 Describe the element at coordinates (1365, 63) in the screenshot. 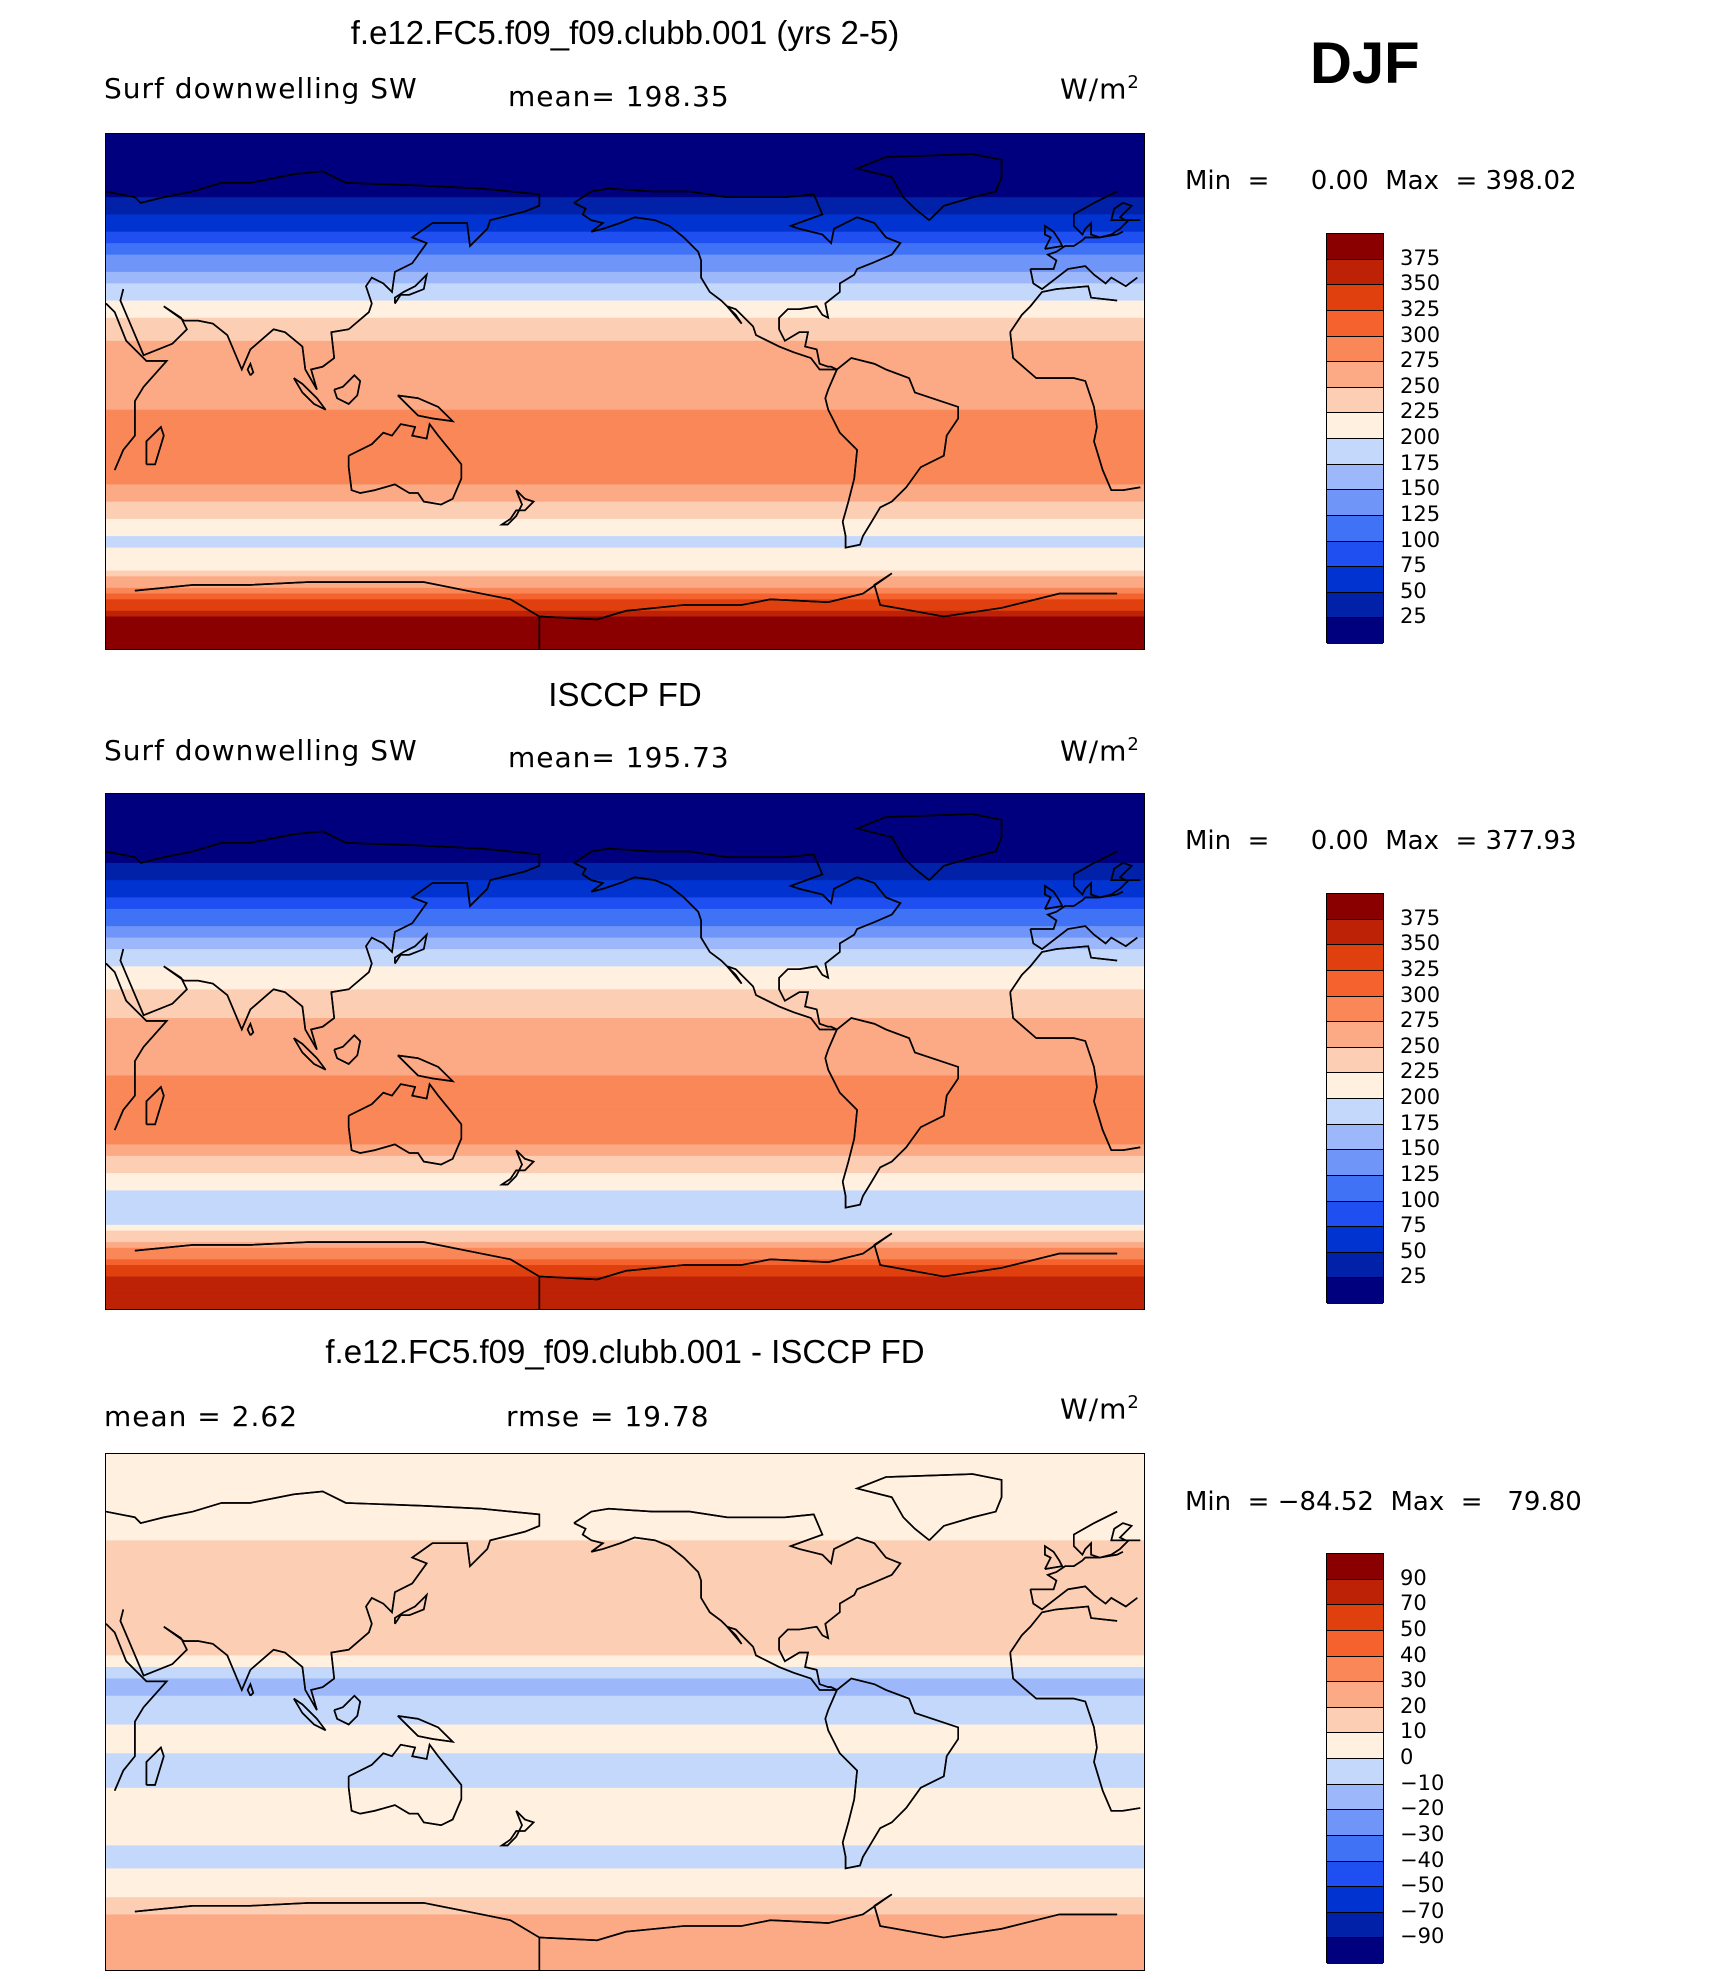

I see `season-label: DJF` at that location.